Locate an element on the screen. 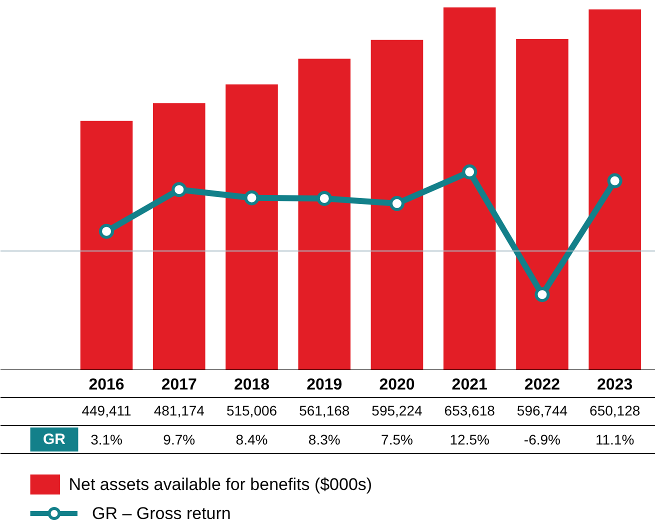  data-label: 561,168 is located at coordinates (324, 410).